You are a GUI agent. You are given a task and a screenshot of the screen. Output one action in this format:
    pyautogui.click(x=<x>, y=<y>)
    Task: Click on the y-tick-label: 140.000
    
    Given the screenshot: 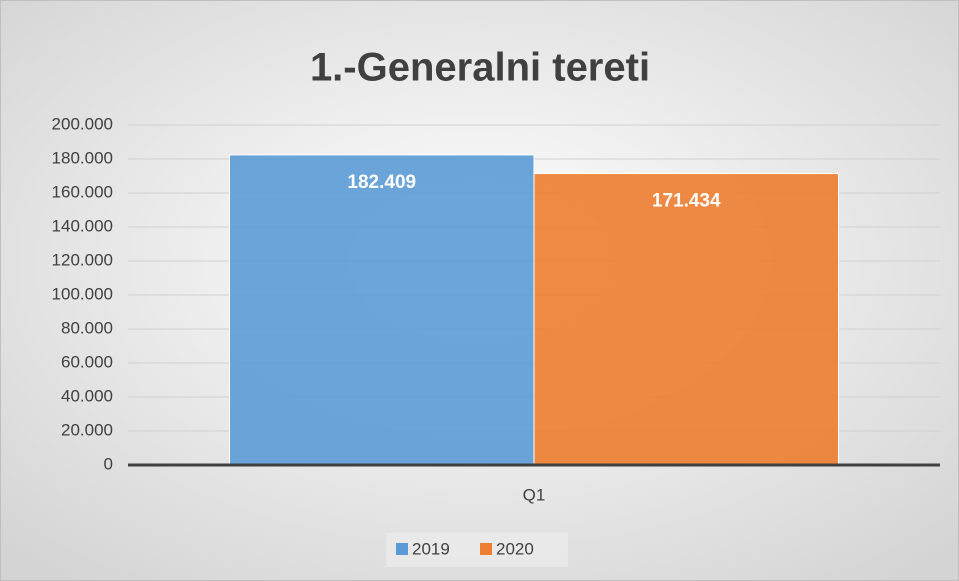 What is the action you would take?
    pyautogui.click(x=82, y=225)
    